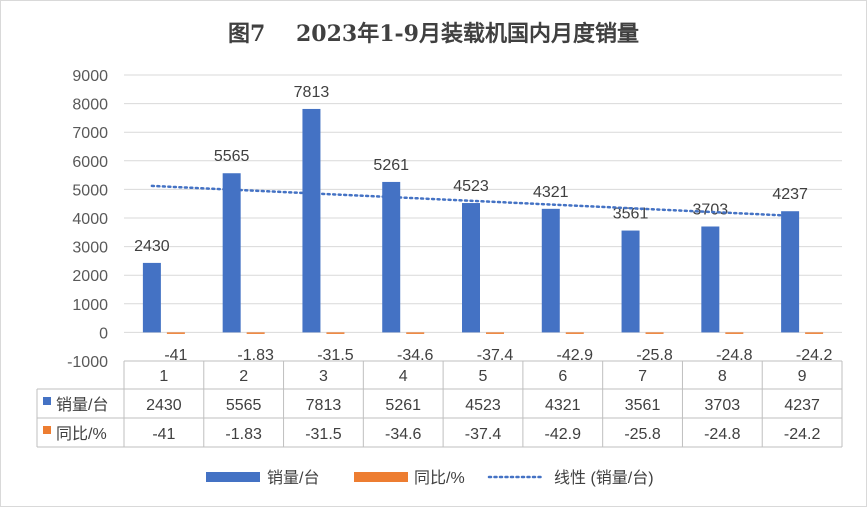  I want to click on y-tick-label: 4000, so click(90, 219).